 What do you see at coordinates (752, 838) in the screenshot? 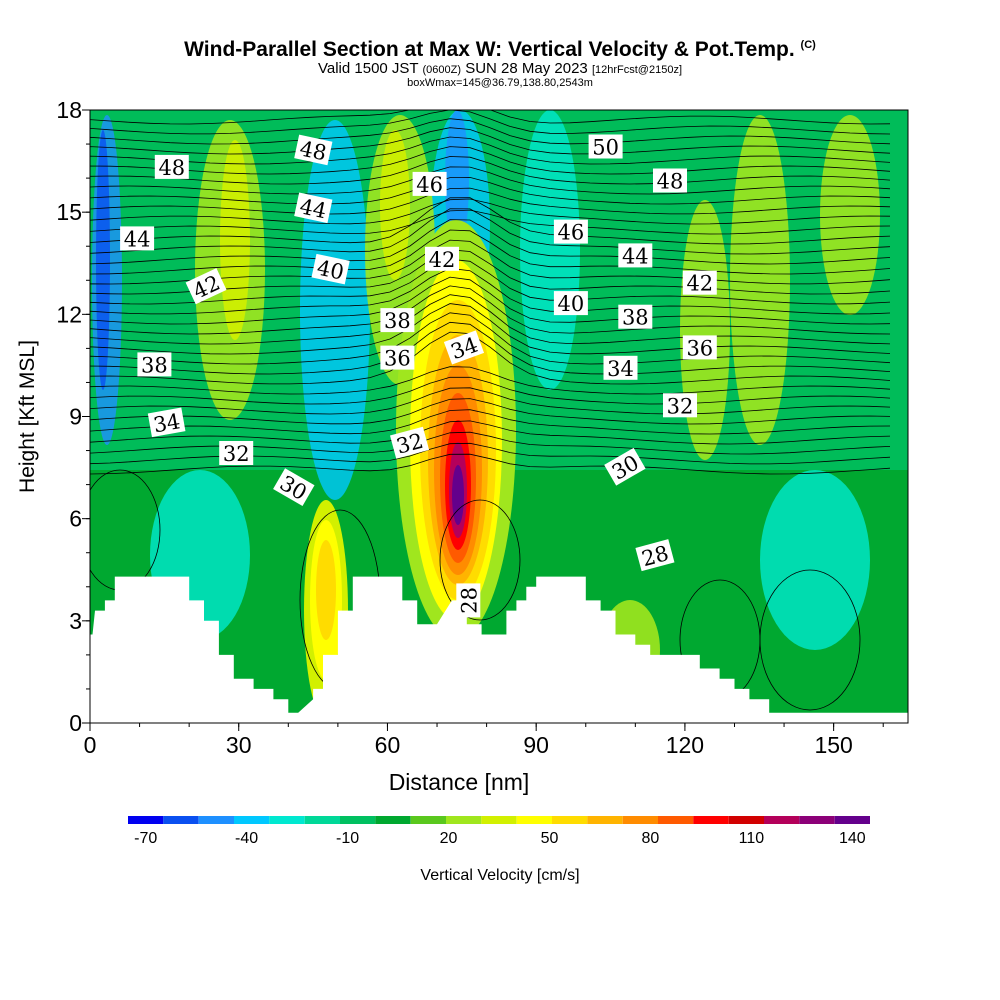
I see `colorbar-tick-label-6: 110` at bounding box center [752, 838].